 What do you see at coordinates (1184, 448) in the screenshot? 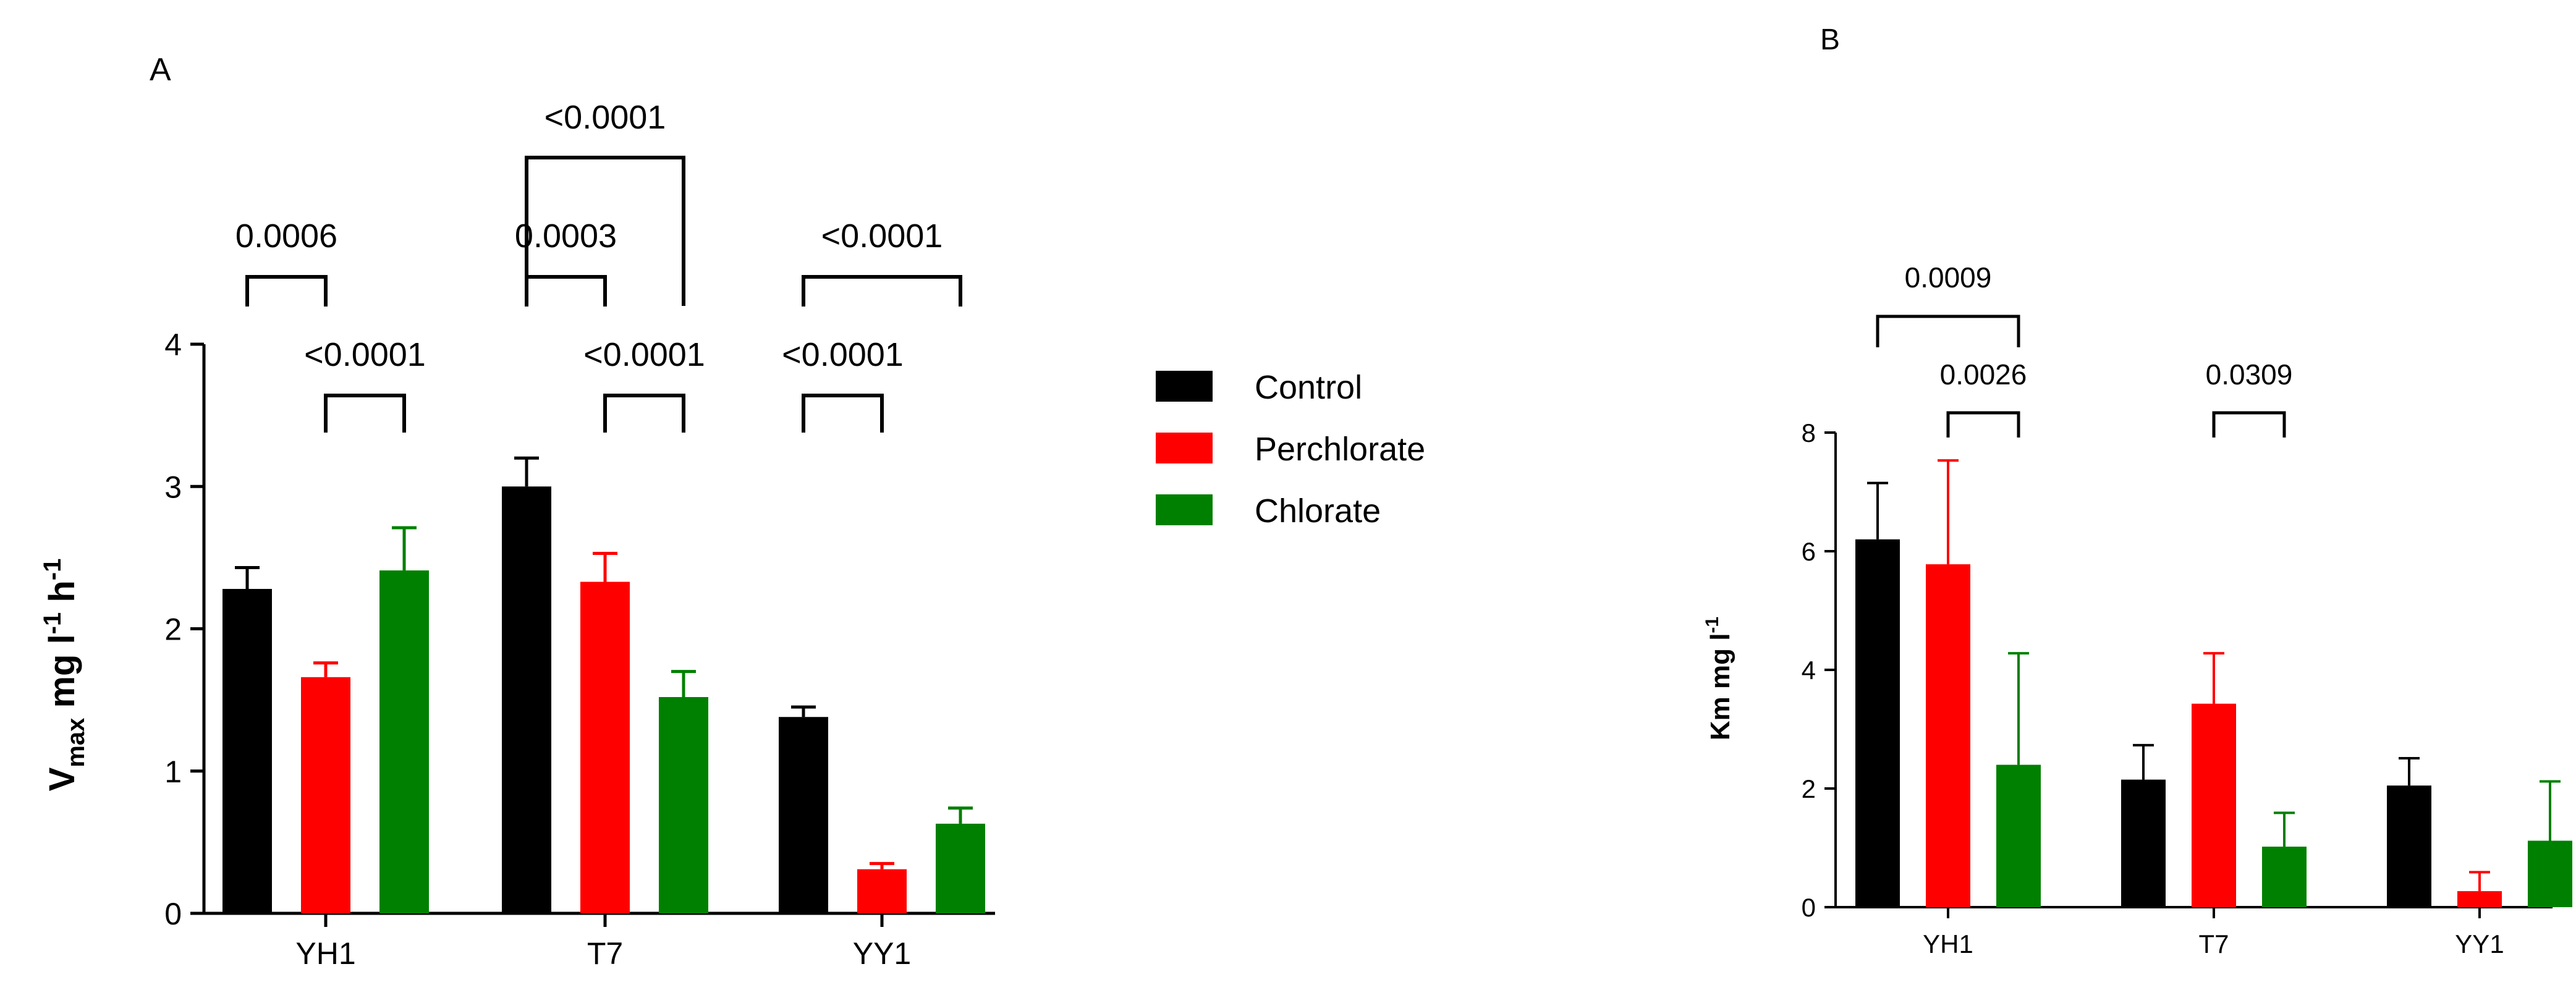
I see `legend-swatch-perchlorate` at bounding box center [1184, 448].